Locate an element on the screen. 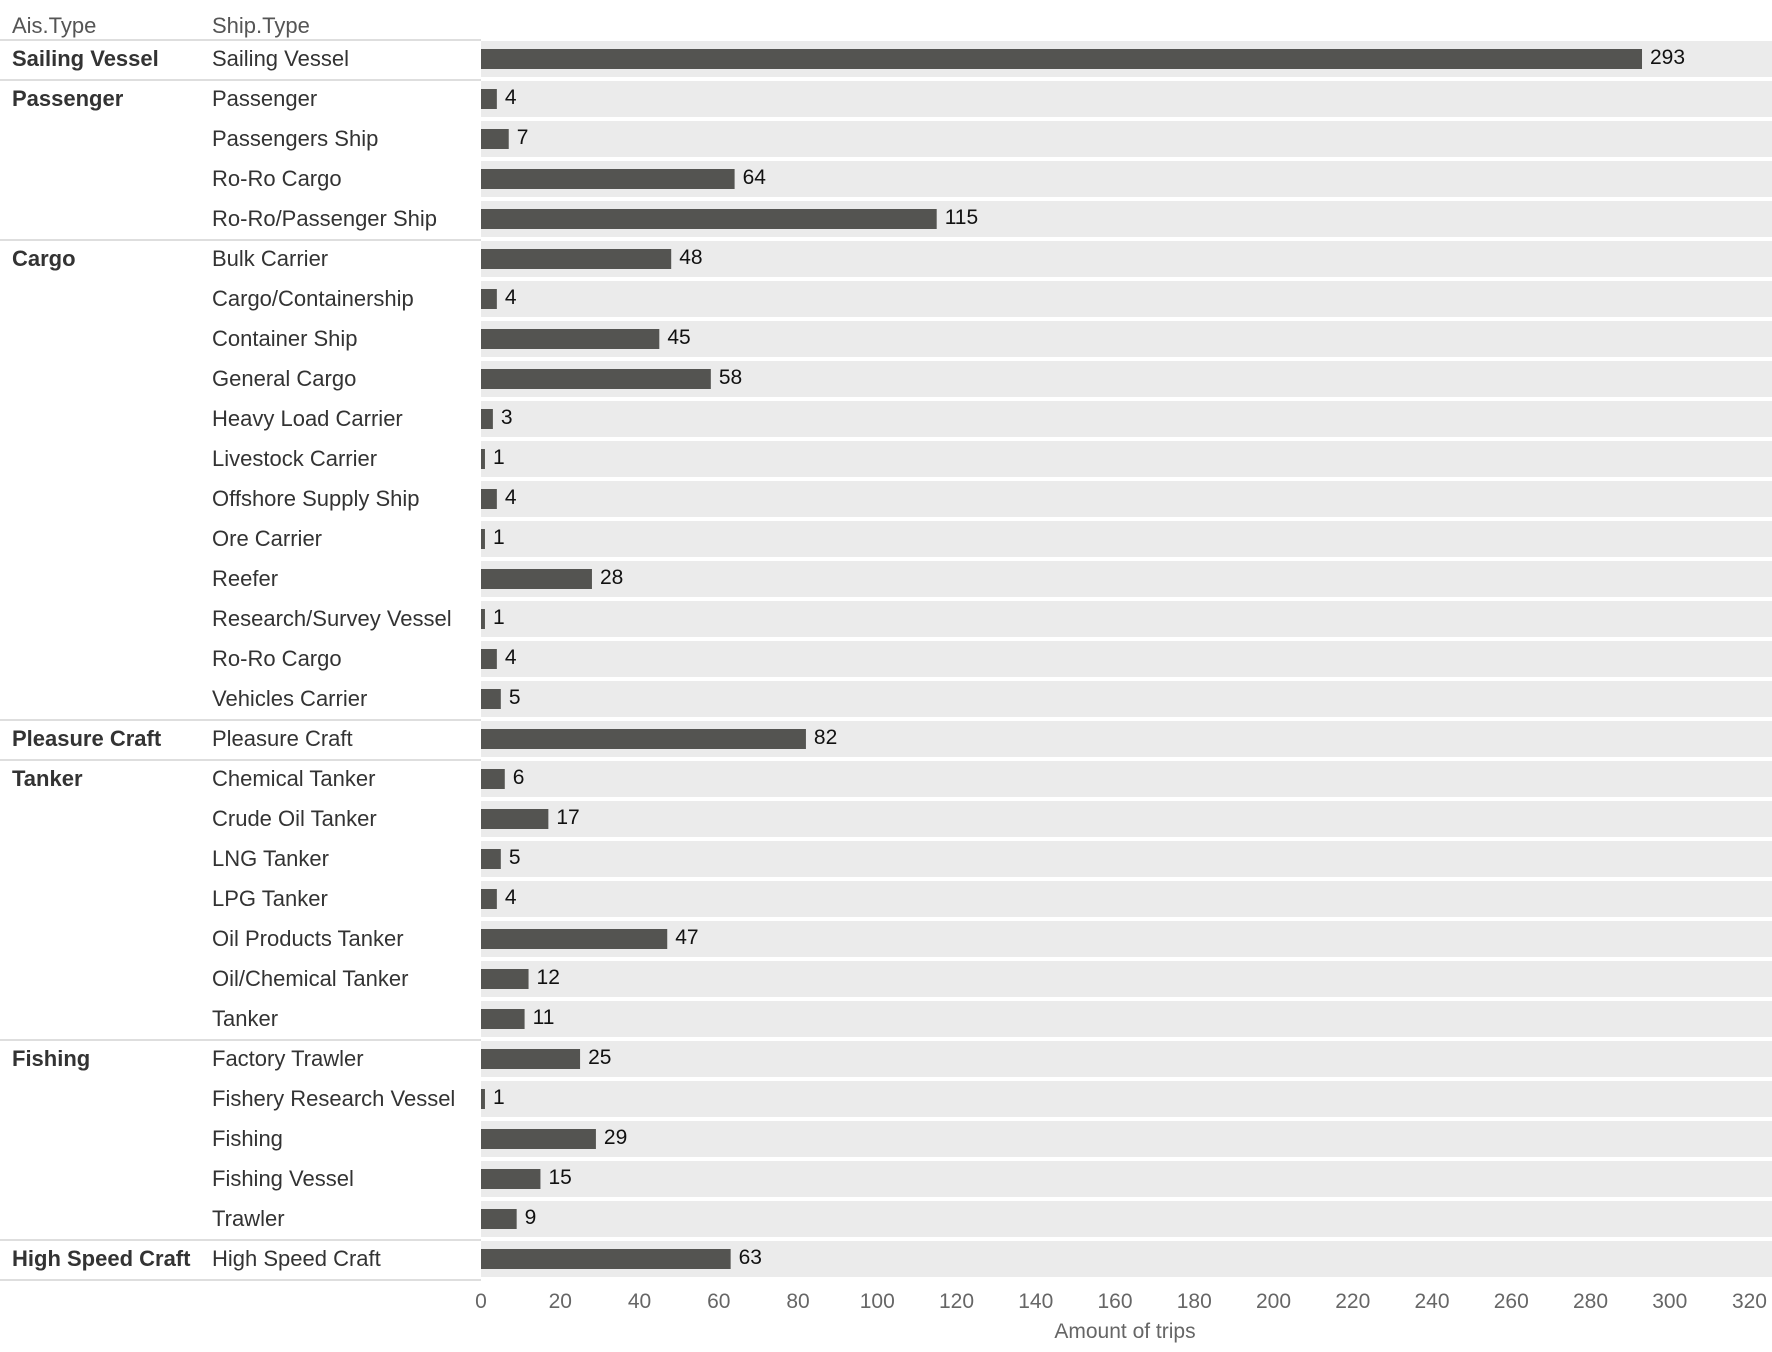 The height and width of the screenshot is (1352, 1772). category-label: Livestock Carrier is located at coordinates (294, 458).